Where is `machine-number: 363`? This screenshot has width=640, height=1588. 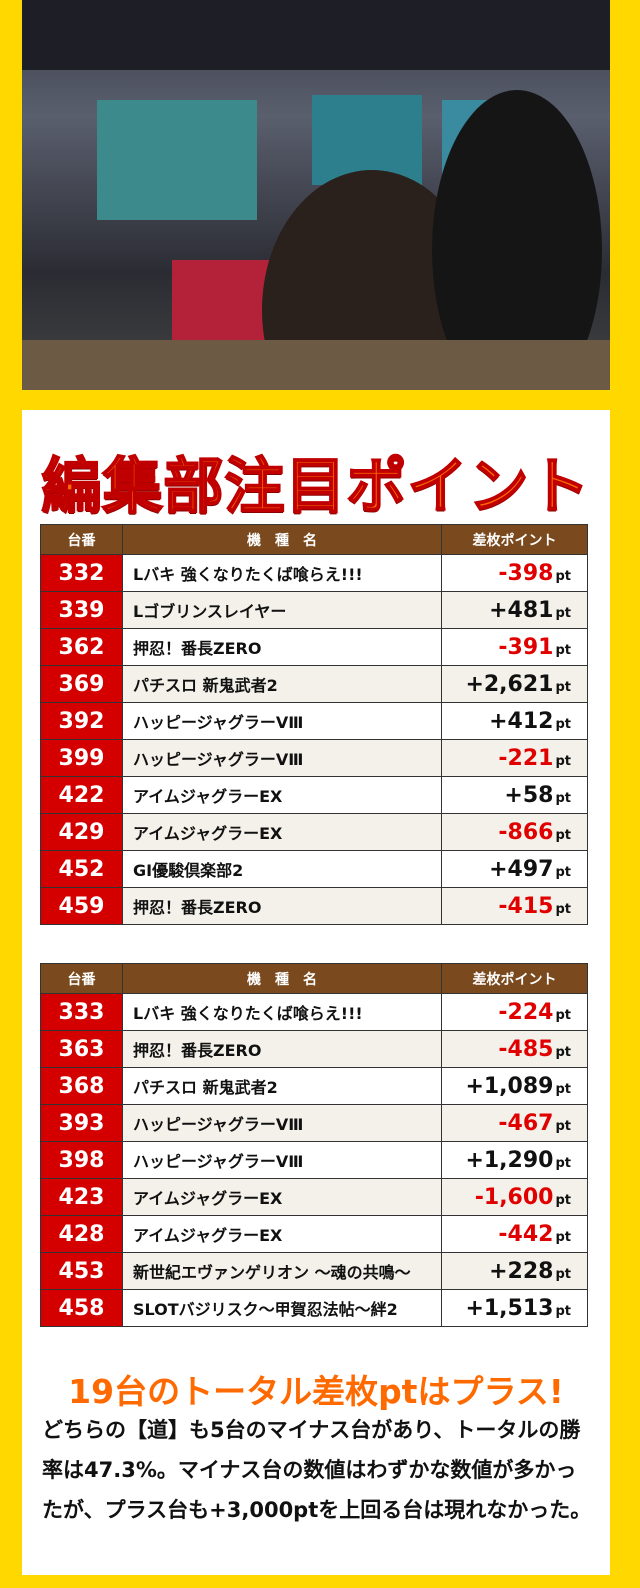
machine-number: 363 is located at coordinates (81, 1049).